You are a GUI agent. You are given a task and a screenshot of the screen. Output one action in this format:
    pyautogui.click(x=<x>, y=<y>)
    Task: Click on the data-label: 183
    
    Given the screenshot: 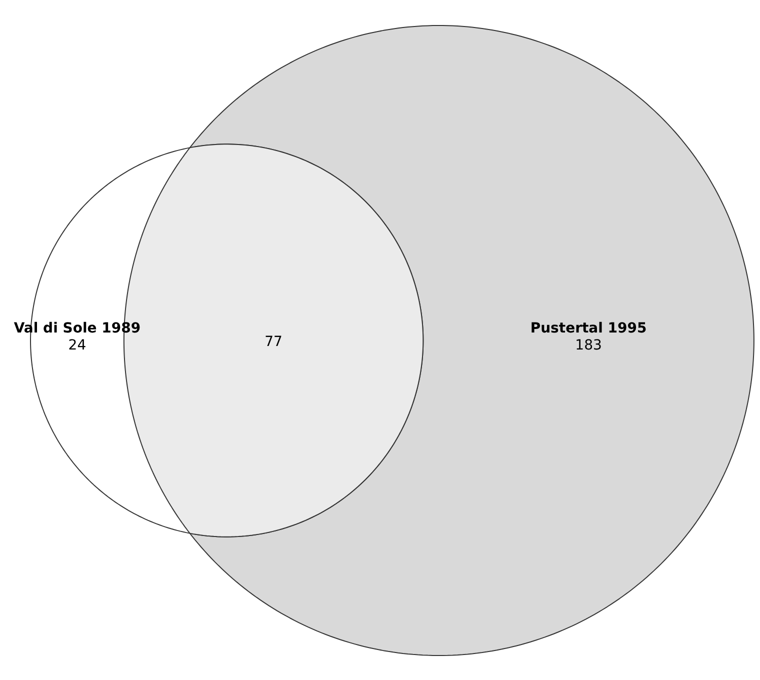 What is the action you would take?
    pyautogui.click(x=588, y=346)
    